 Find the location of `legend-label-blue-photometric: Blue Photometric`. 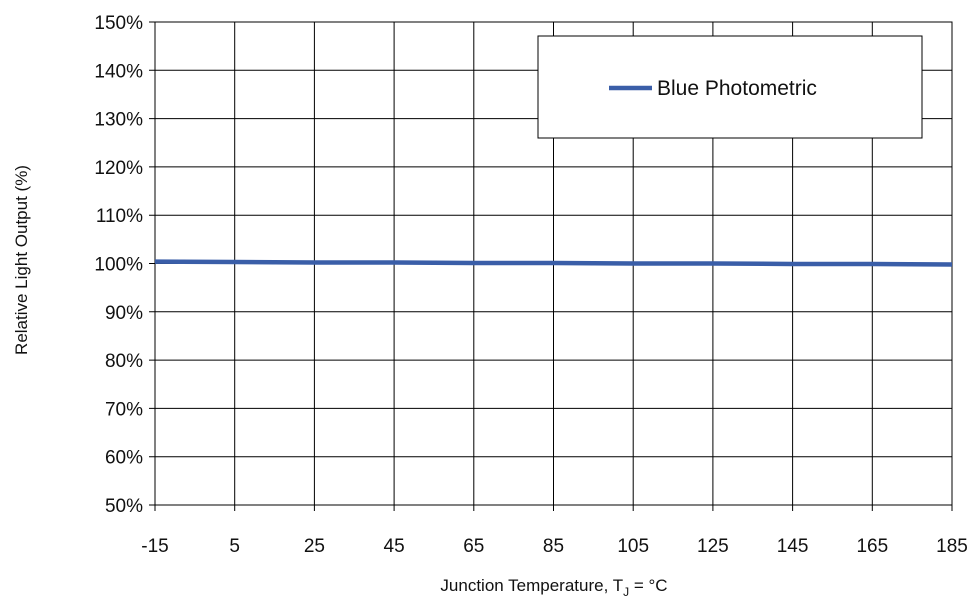

legend-label-blue-photometric: Blue Photometric is located at coordinates (737, 88).